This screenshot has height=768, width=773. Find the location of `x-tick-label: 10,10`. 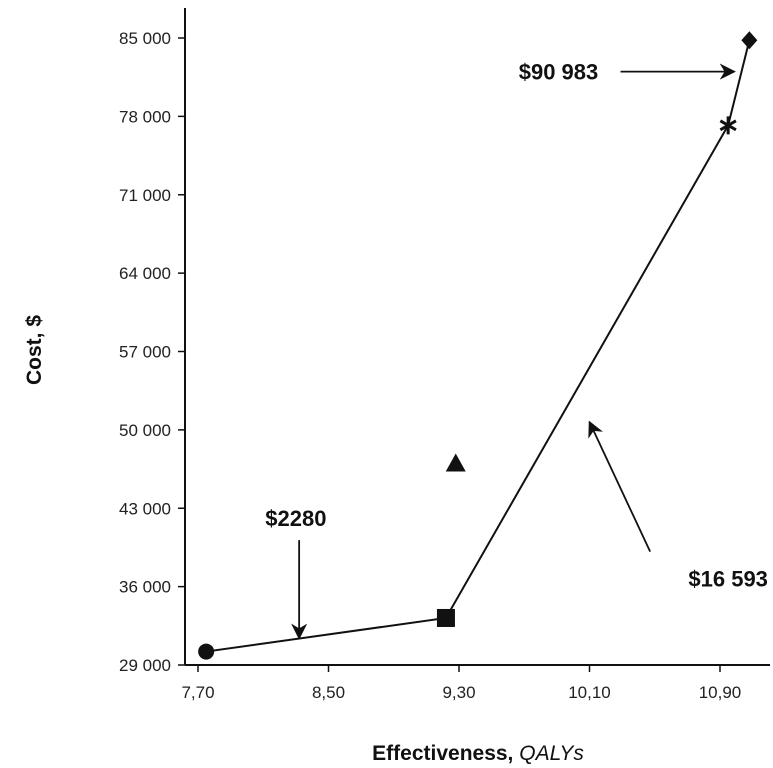

x-tick-label: 10,10 is located at coordinates (589, 692).